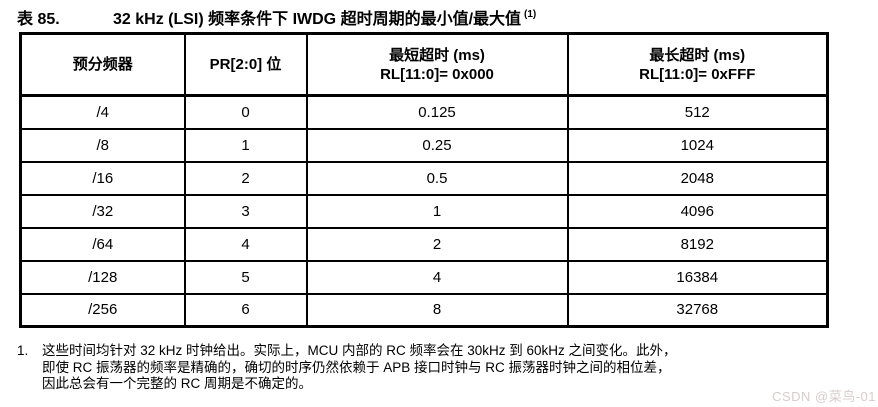  I want to click on header-cell-max-timeout: 最长超时 (ms) RL[11:0]= 0xFFF, so click(697, 64).